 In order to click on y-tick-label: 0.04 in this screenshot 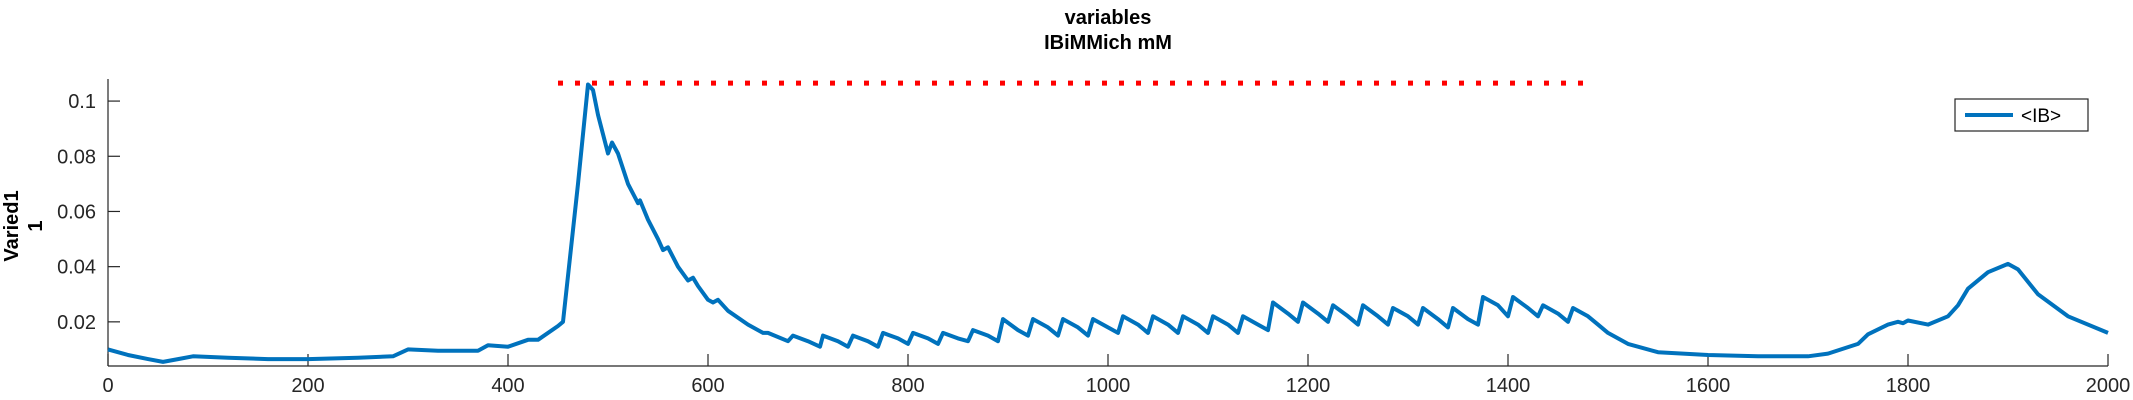, I will do `click(76, 268)`.